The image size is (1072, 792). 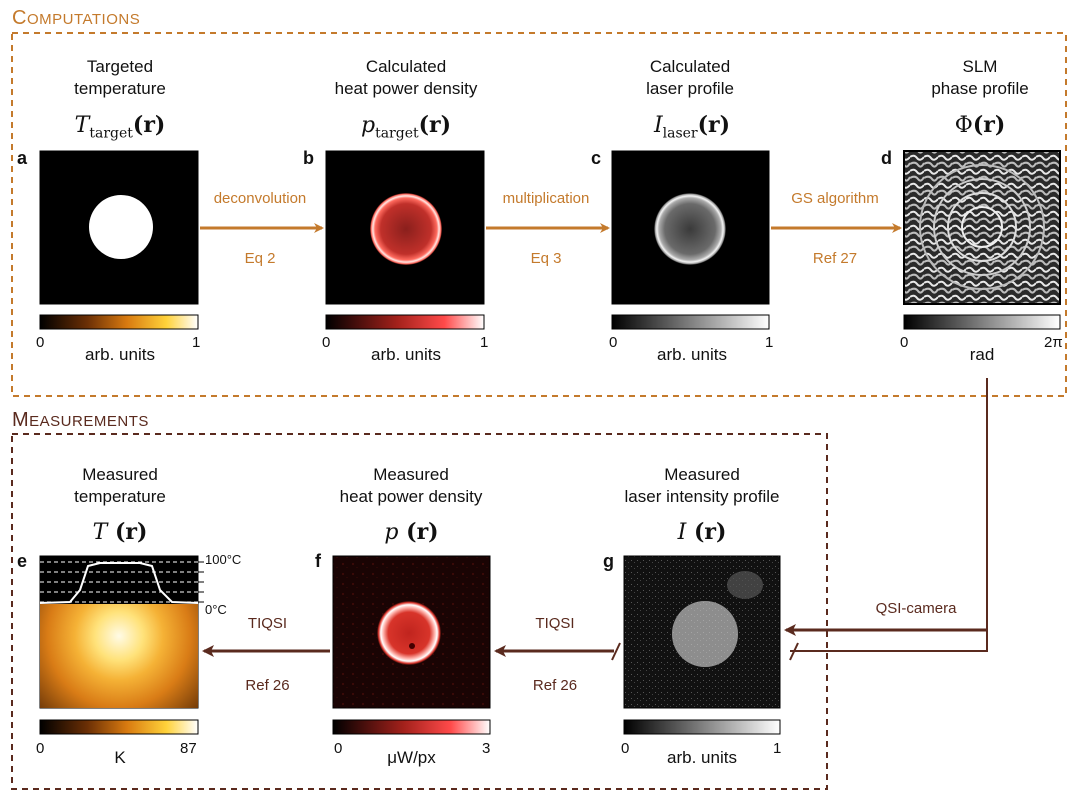 I want to click on panel-c-title-line2: laser profile, so click(x=690, y=88).